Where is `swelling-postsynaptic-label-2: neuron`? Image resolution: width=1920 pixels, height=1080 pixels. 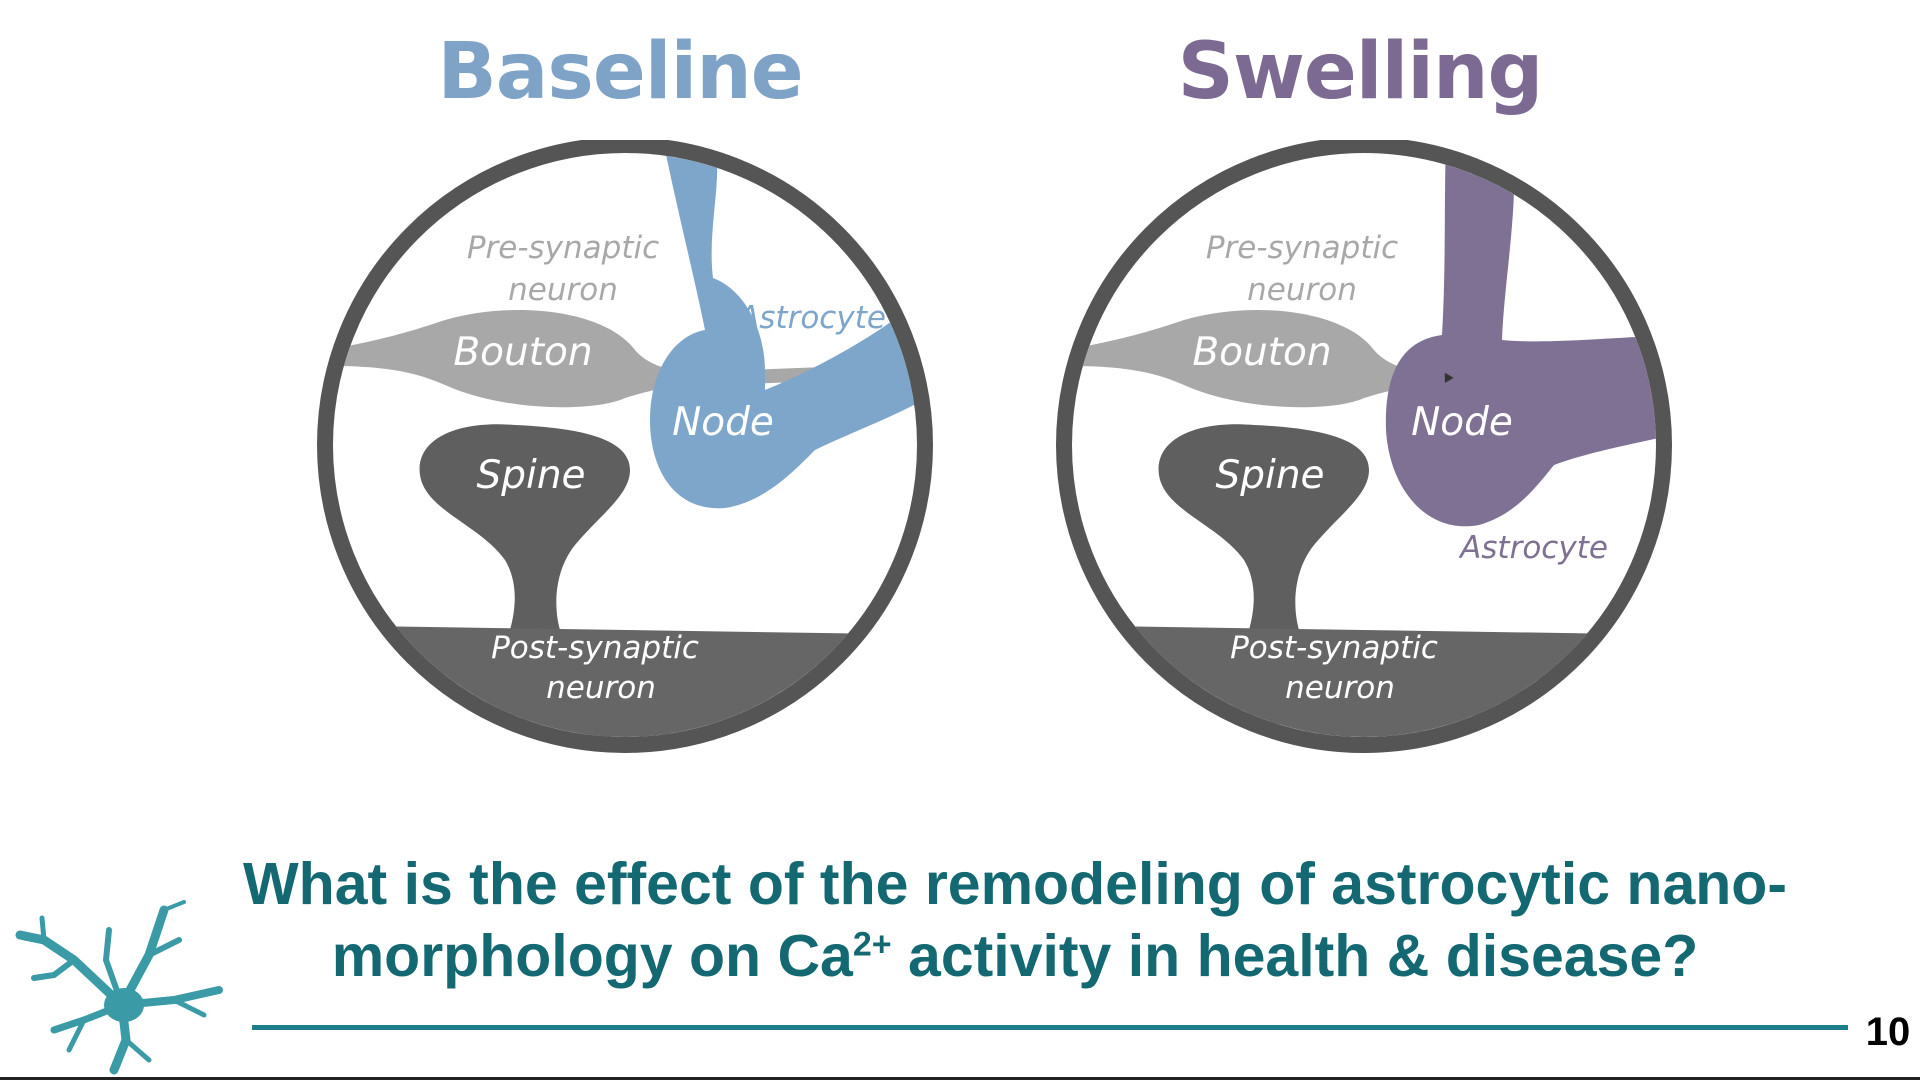
swelling-postsynaptic-label-2: neuron is located at coordinates (1340, 688).